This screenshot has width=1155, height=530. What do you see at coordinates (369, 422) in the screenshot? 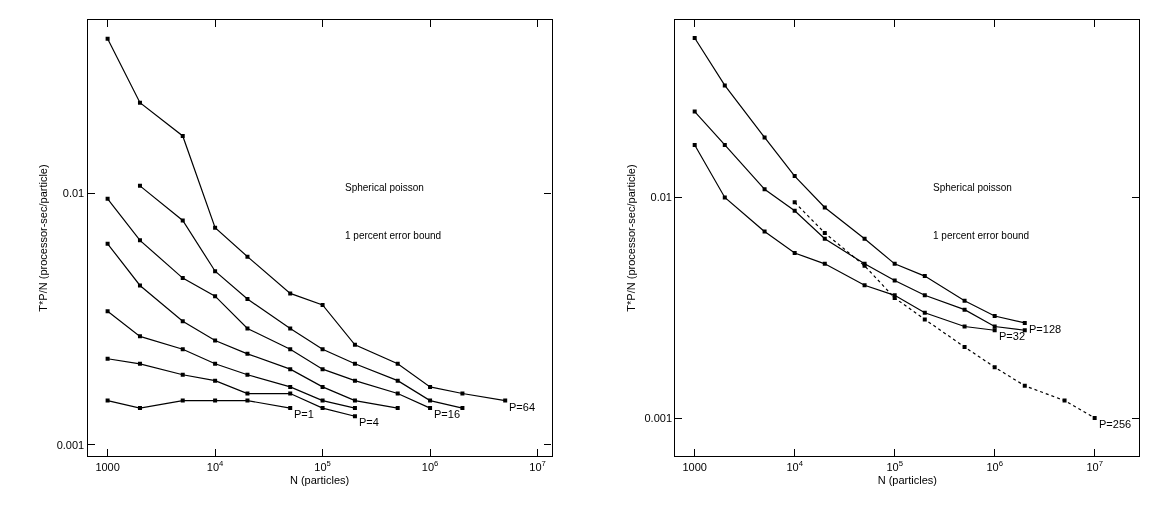
I see `annotation: P=4` at bounding box center [369, 422].